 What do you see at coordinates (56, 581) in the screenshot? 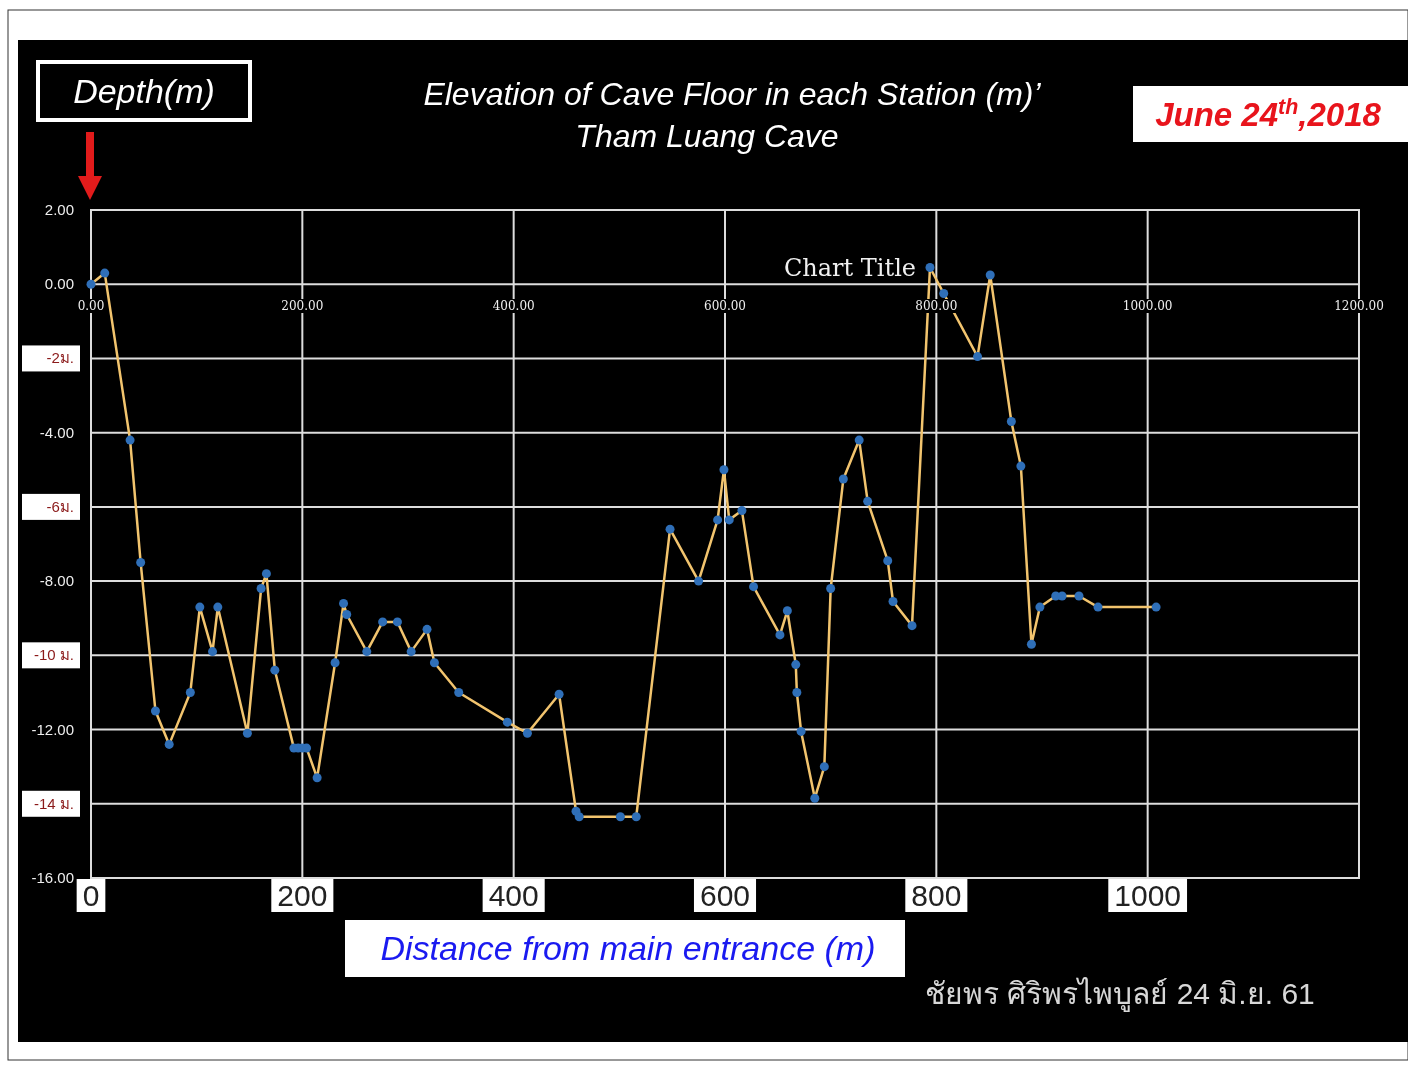
I see `y-tick-label: -8.00` at bounding box center [56, 581].